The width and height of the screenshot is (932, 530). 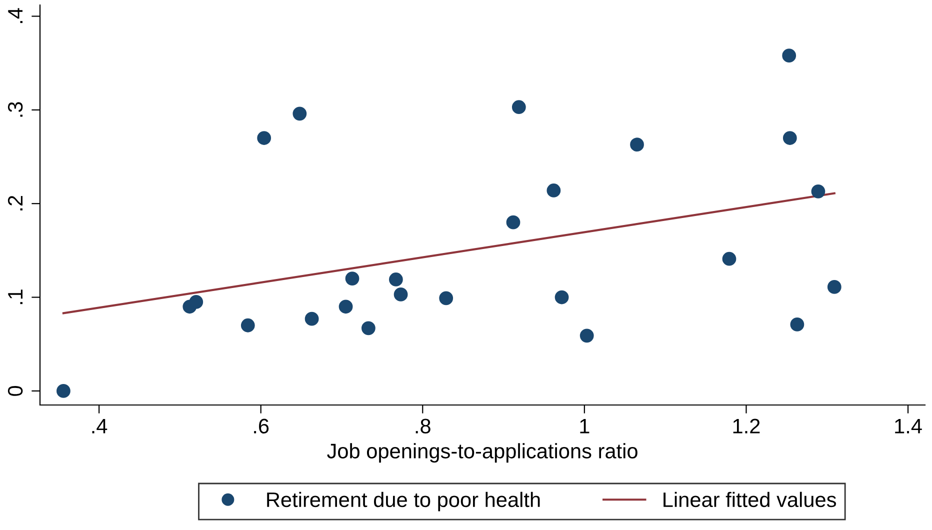 What do you see at coordinates (15, 297) in the screenshot?
I see `y-tick-label: .1` at bounding box center [15, 297].